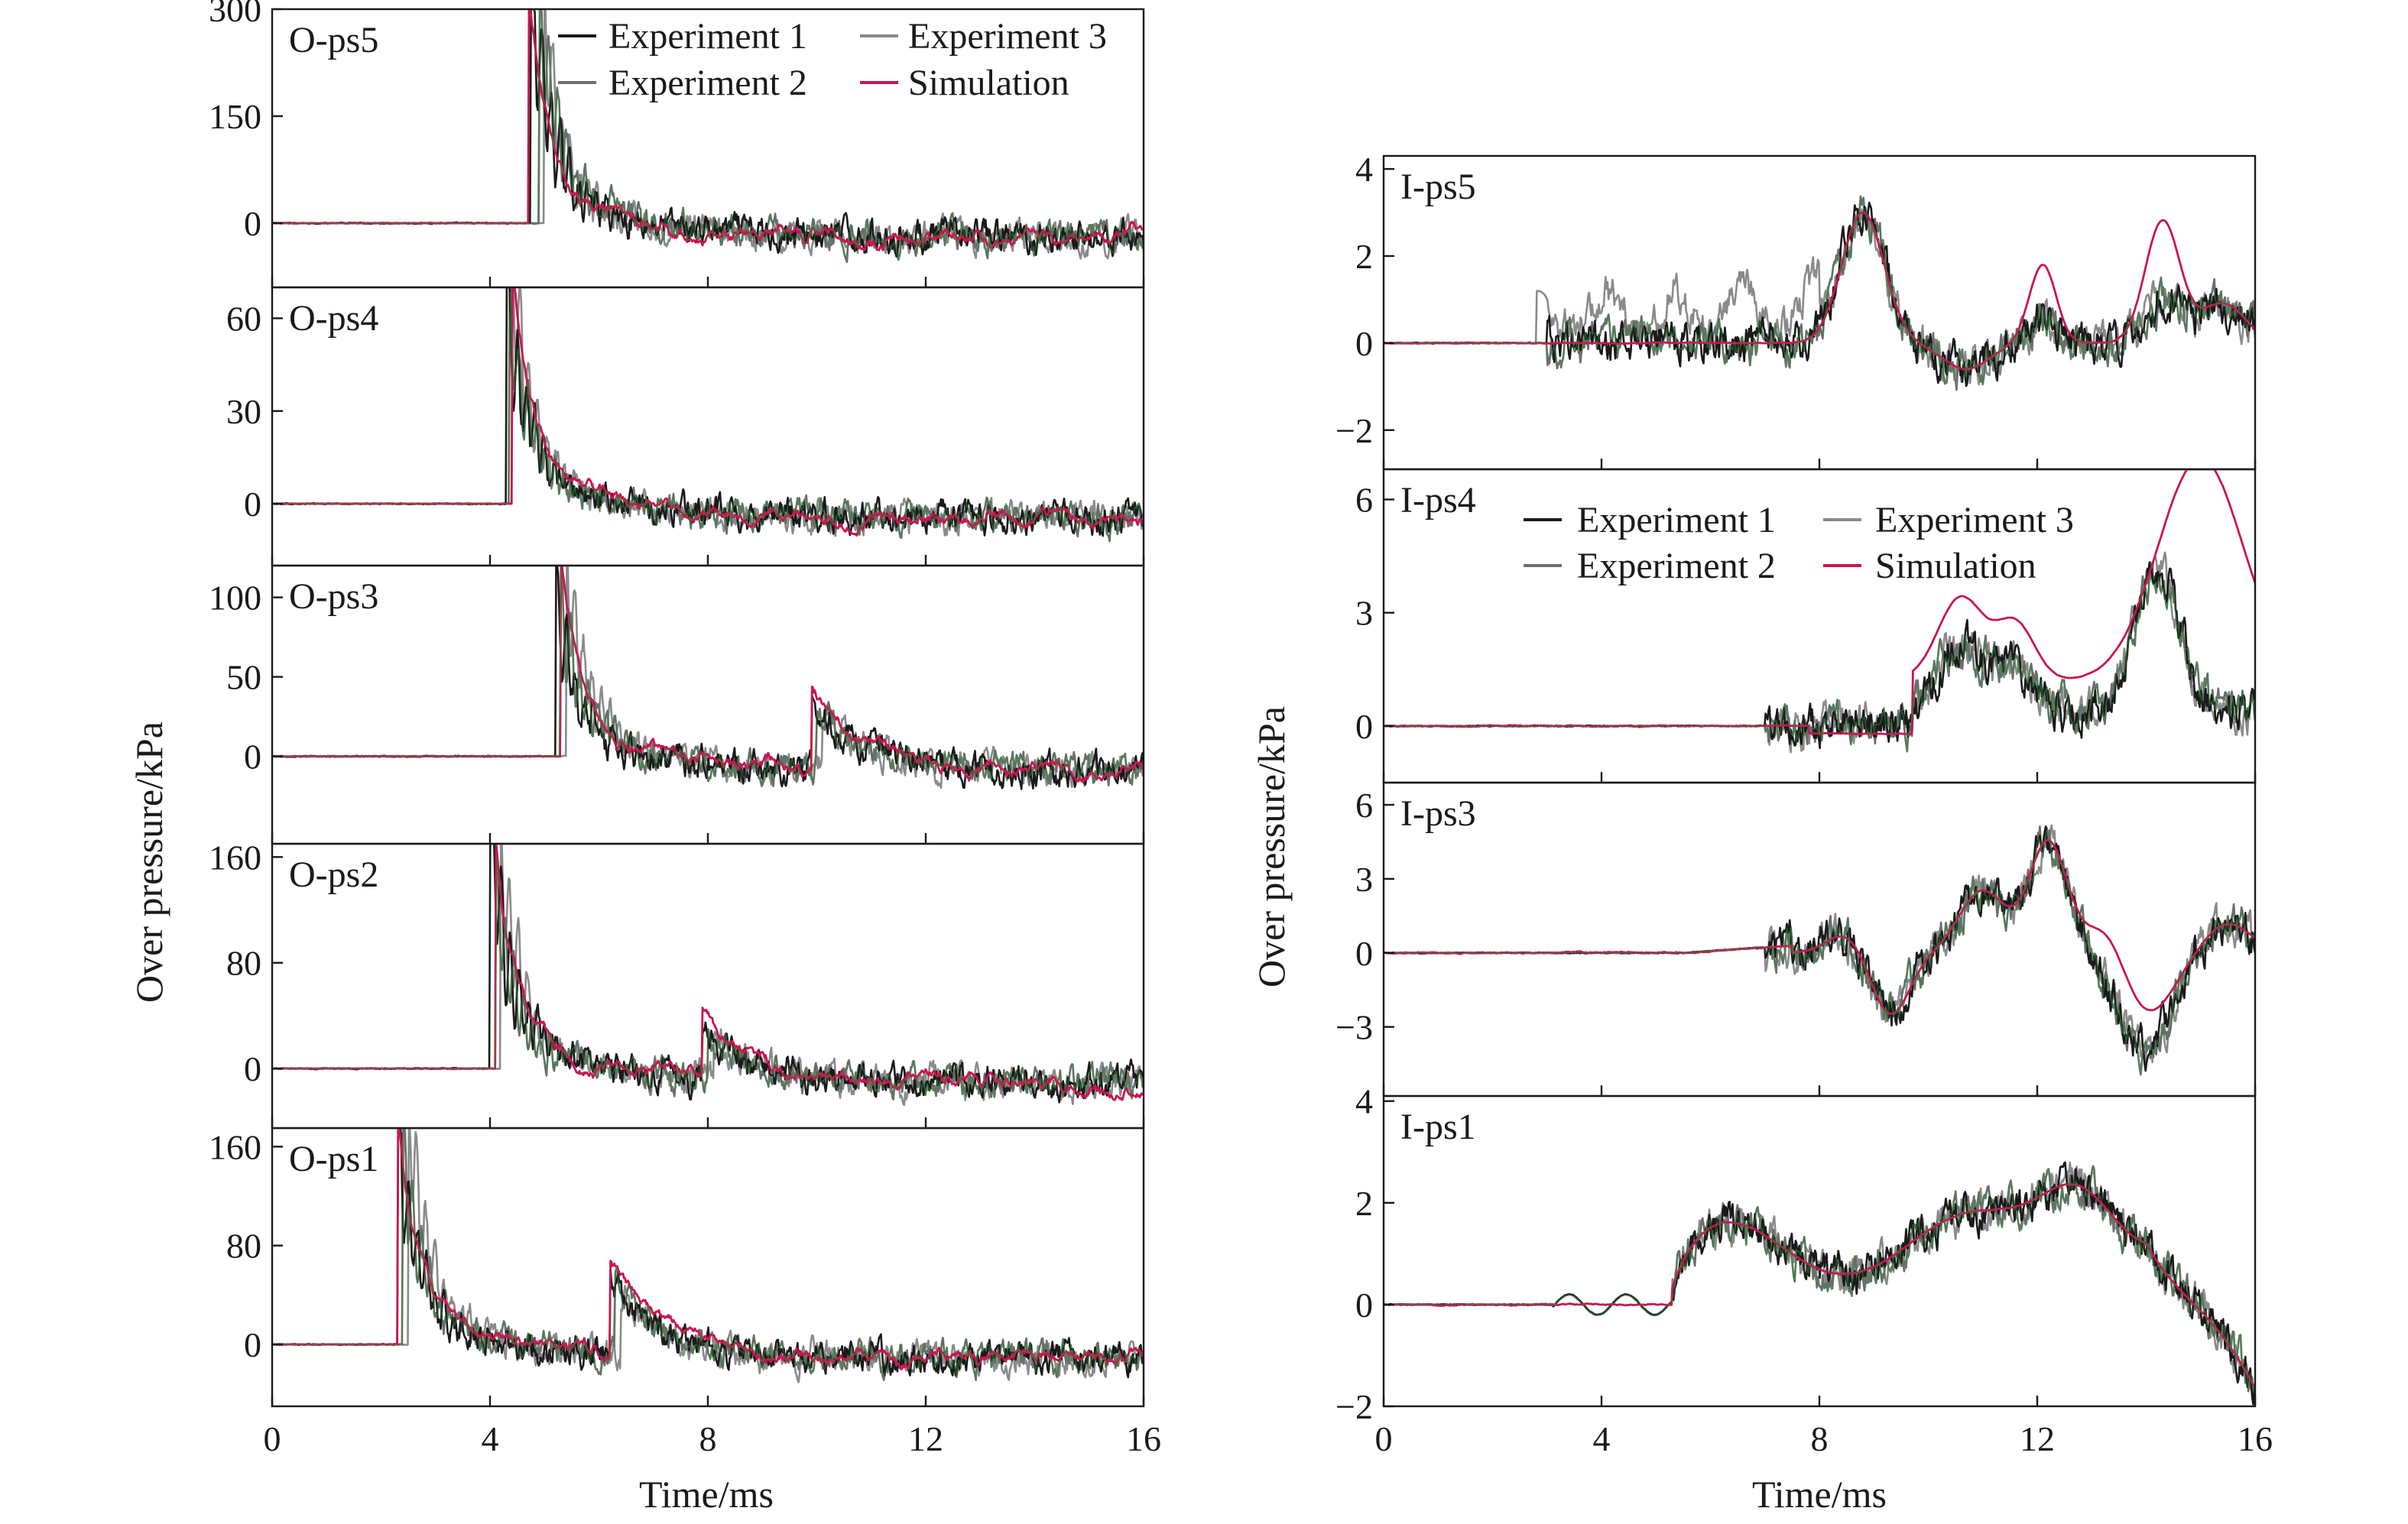 The height and width of the screenshot is (1524, 2408). I want to click on y-tick-label: 60, so click(244, 318).